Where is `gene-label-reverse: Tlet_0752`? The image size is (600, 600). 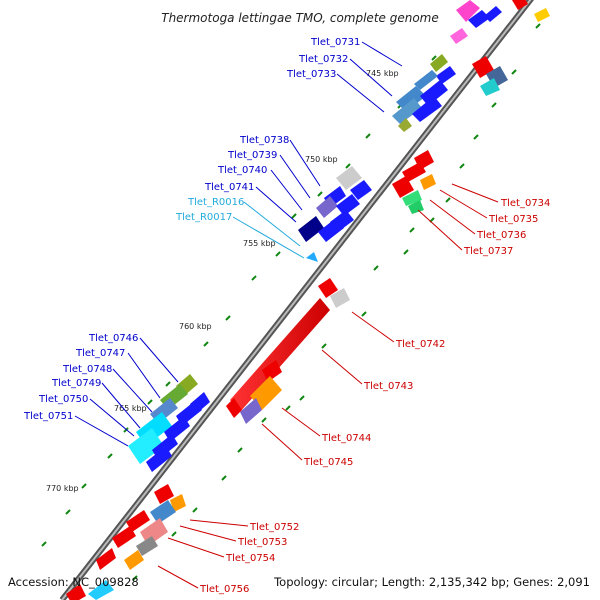 gene-label-reverse: Tlet_0752 is located at coordinates (274, 527).